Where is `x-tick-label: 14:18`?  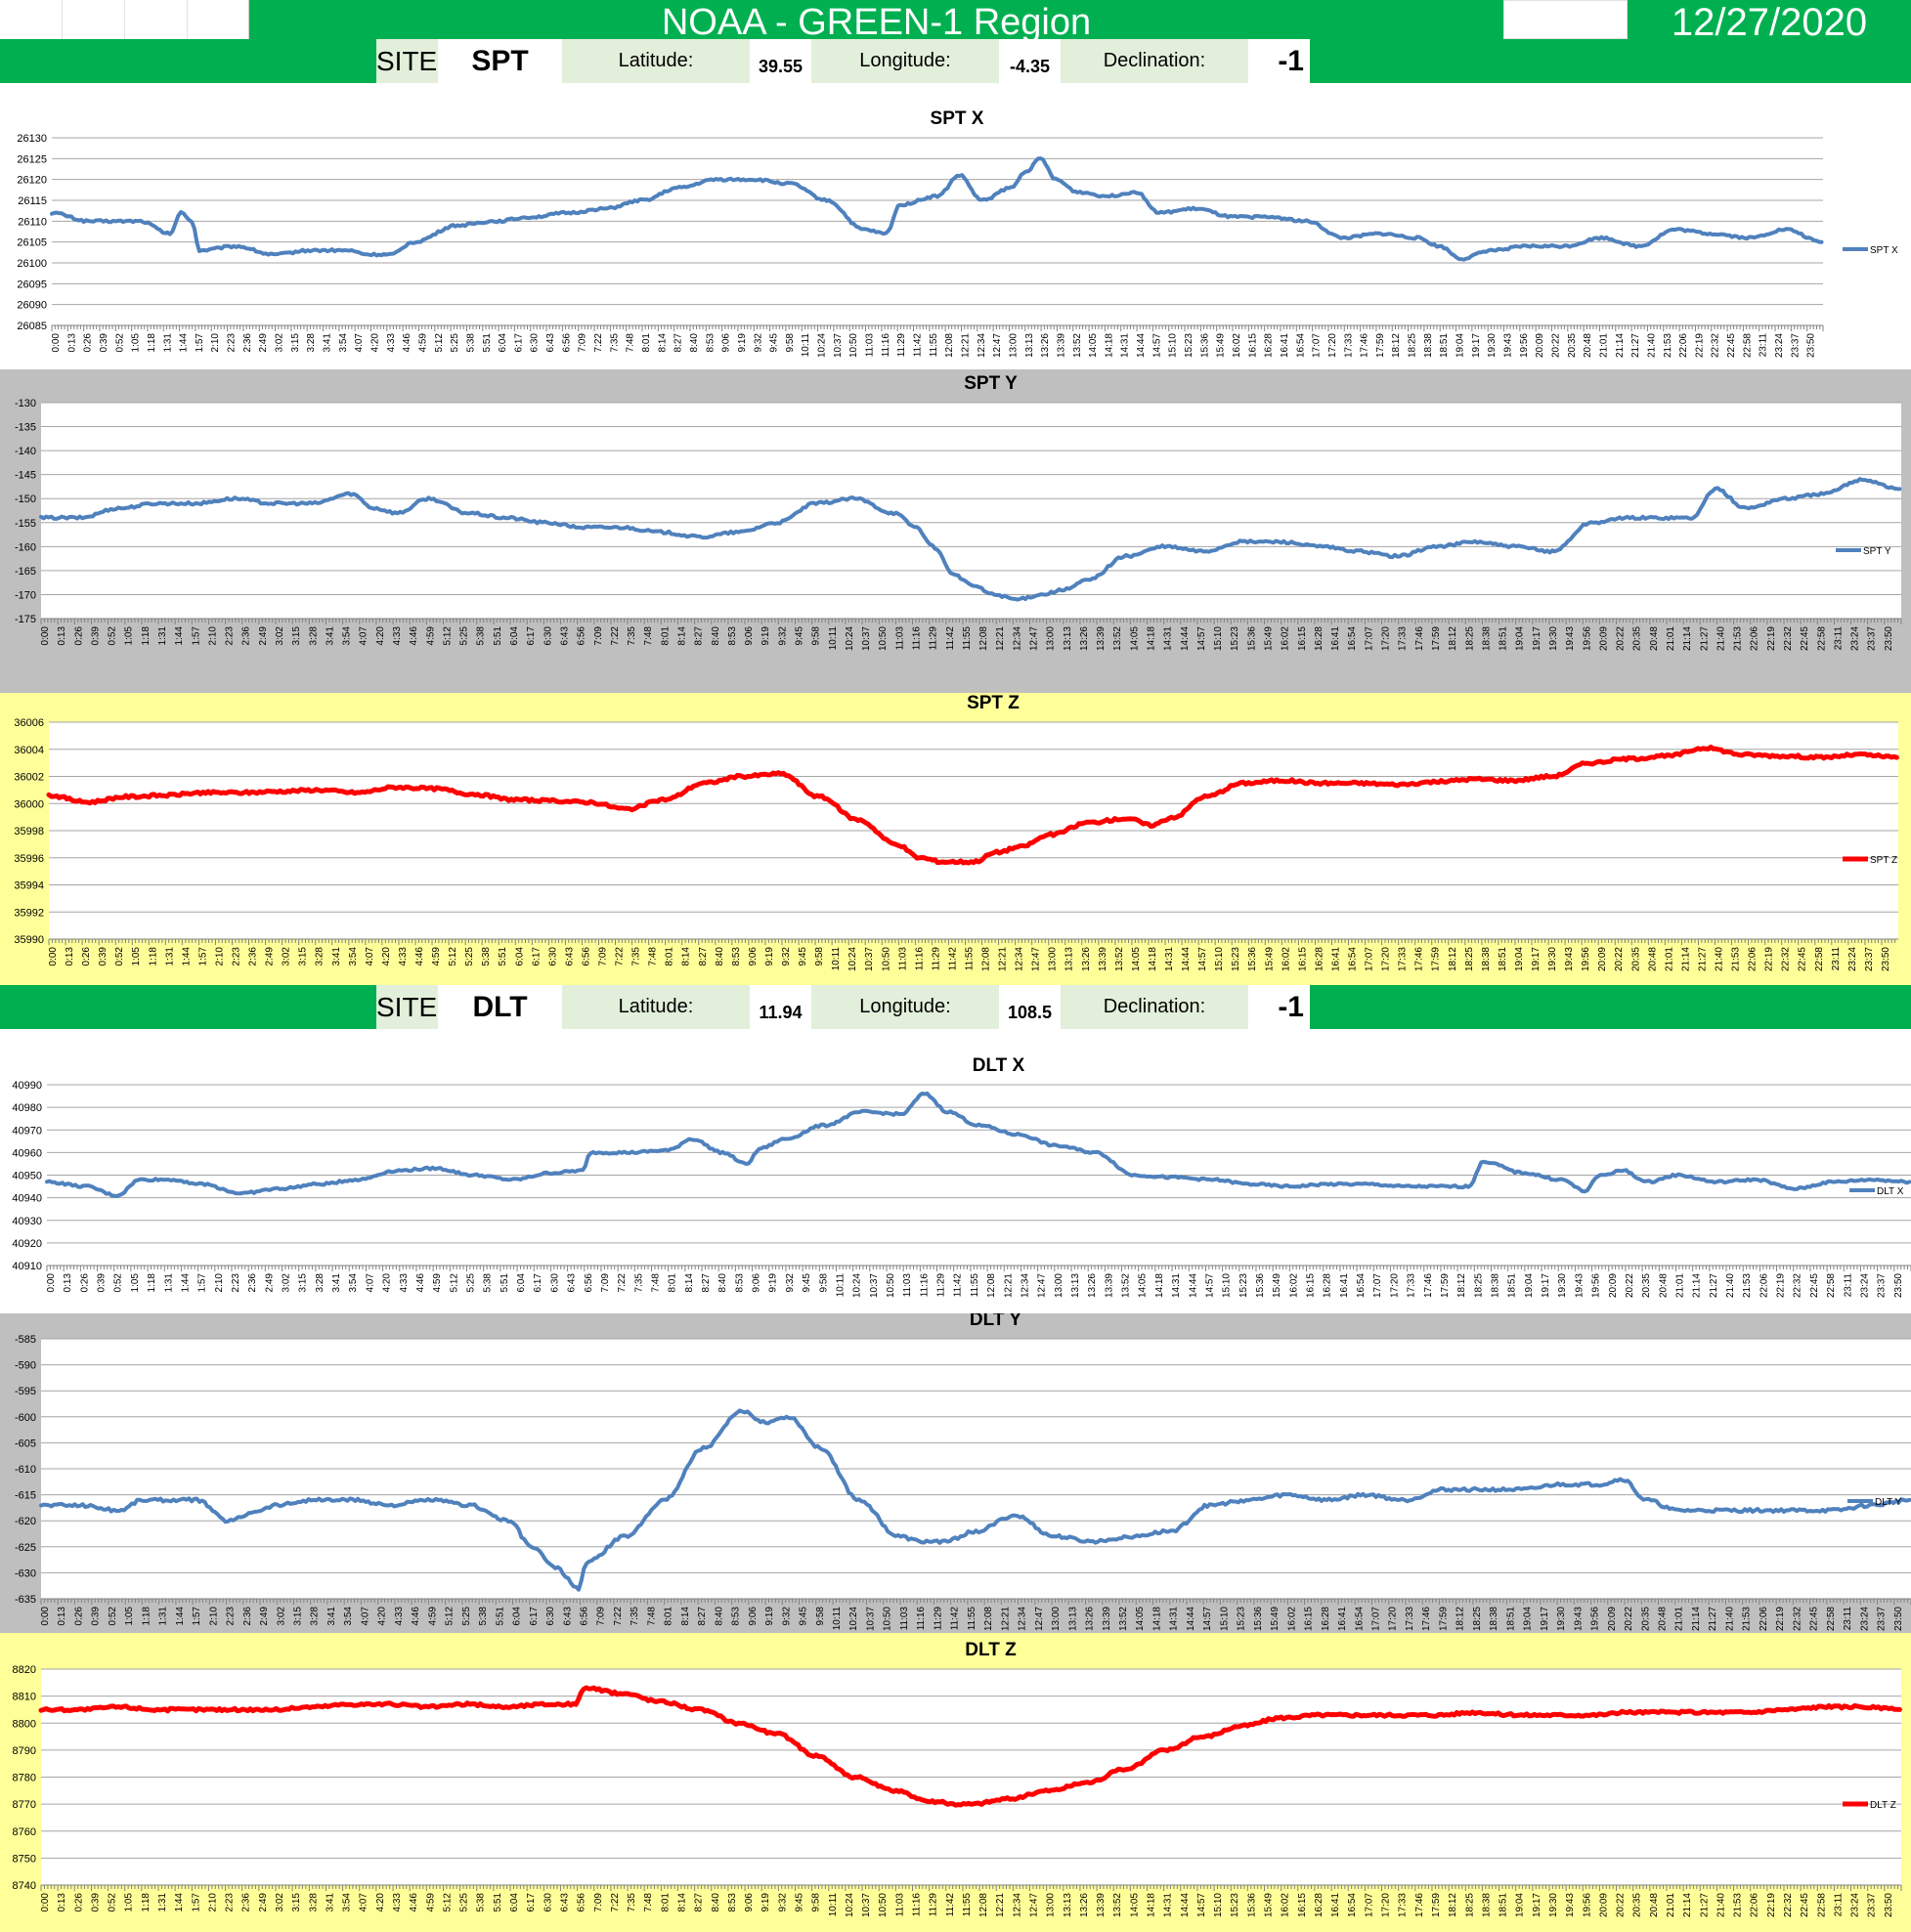
x-tick-label: 14:18 is located at coordinates (1153, 959).